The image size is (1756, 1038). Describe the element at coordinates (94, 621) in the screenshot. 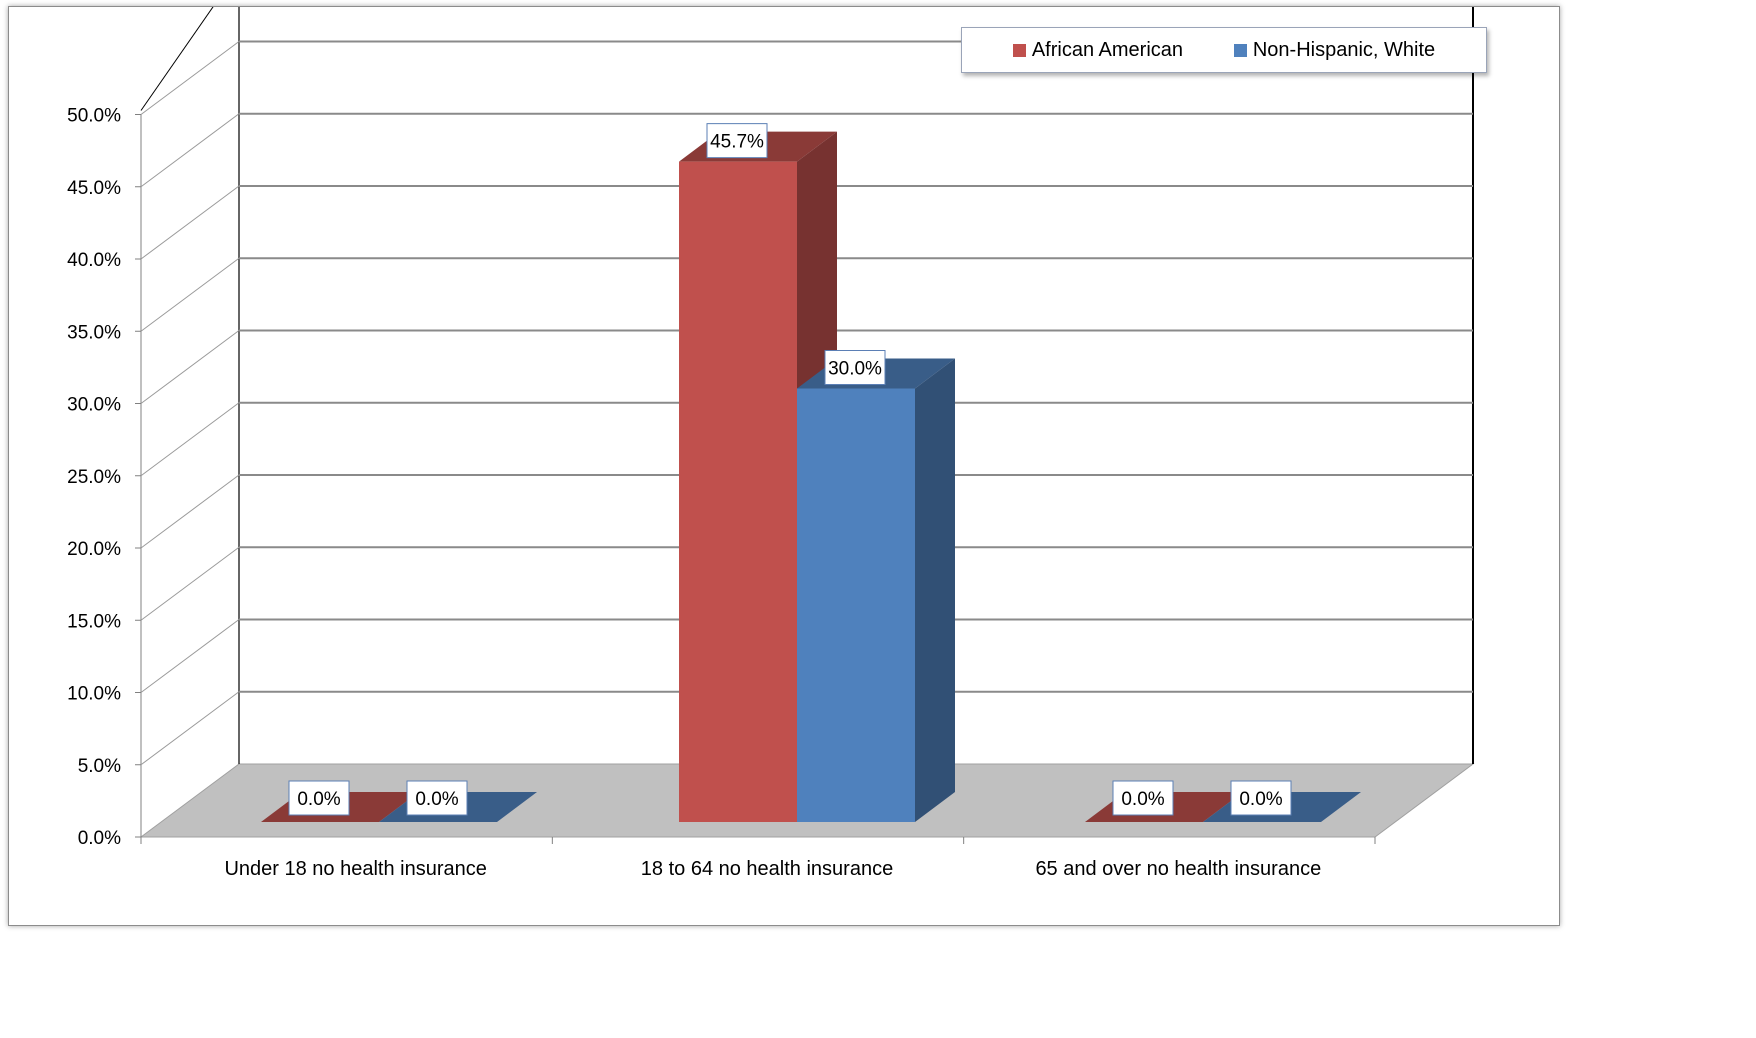

I see `y-tick-label: 15.0%` at that location.